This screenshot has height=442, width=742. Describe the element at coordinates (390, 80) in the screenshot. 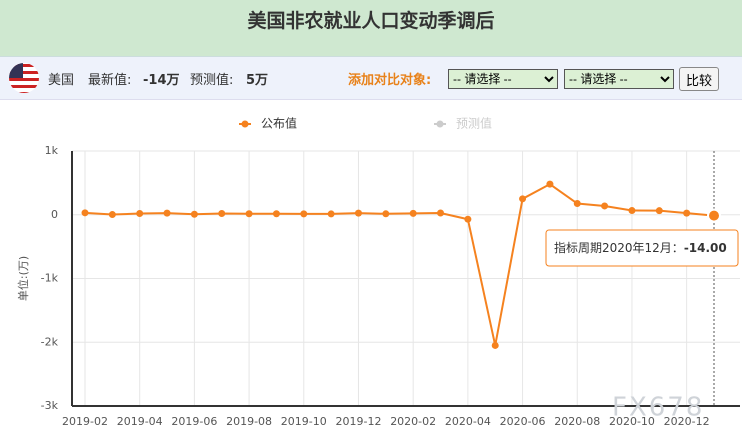

I see `compare-label: 添加对比对象:` at that location.